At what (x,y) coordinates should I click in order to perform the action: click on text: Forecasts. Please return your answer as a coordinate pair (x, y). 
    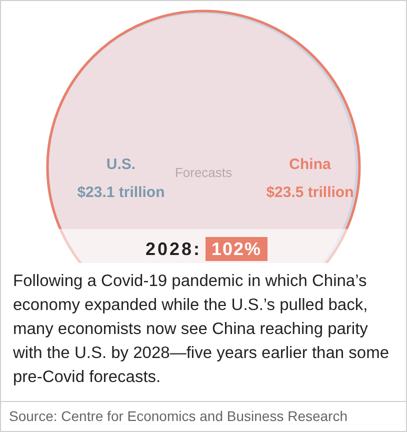
    Looking at the image, I should click on (203, 172).